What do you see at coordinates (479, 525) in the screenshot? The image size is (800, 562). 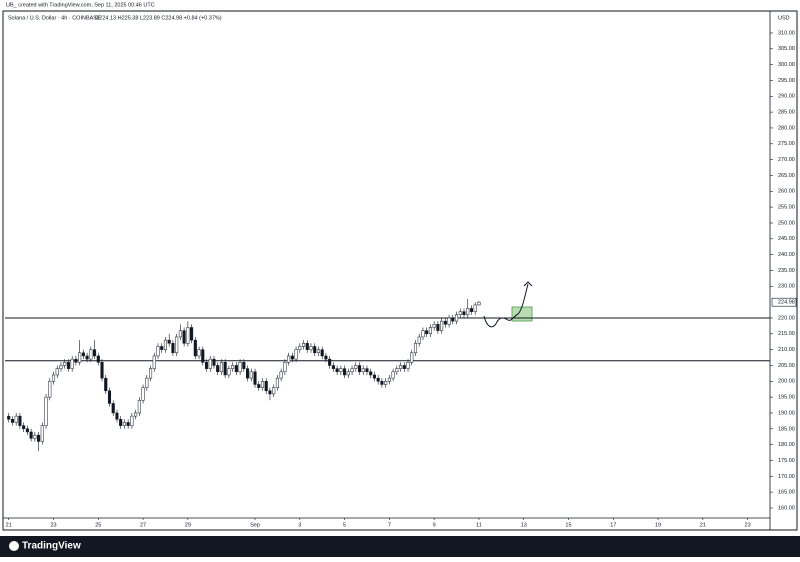 I see `x-tick-label: 11` at bounding box center [479, 525].